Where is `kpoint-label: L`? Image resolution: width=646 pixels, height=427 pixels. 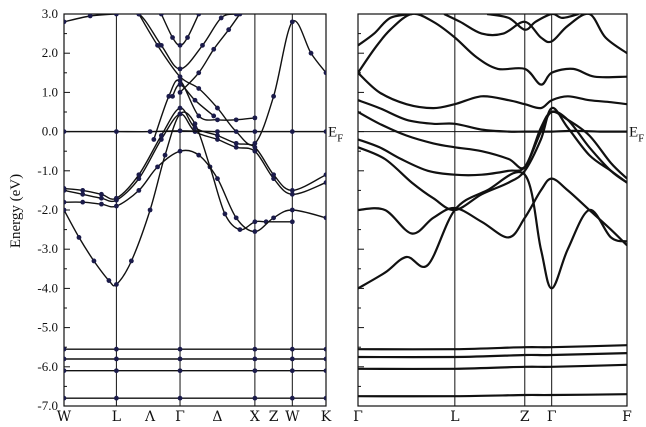
kpoint-label: L is located at coordinates (454, 417).